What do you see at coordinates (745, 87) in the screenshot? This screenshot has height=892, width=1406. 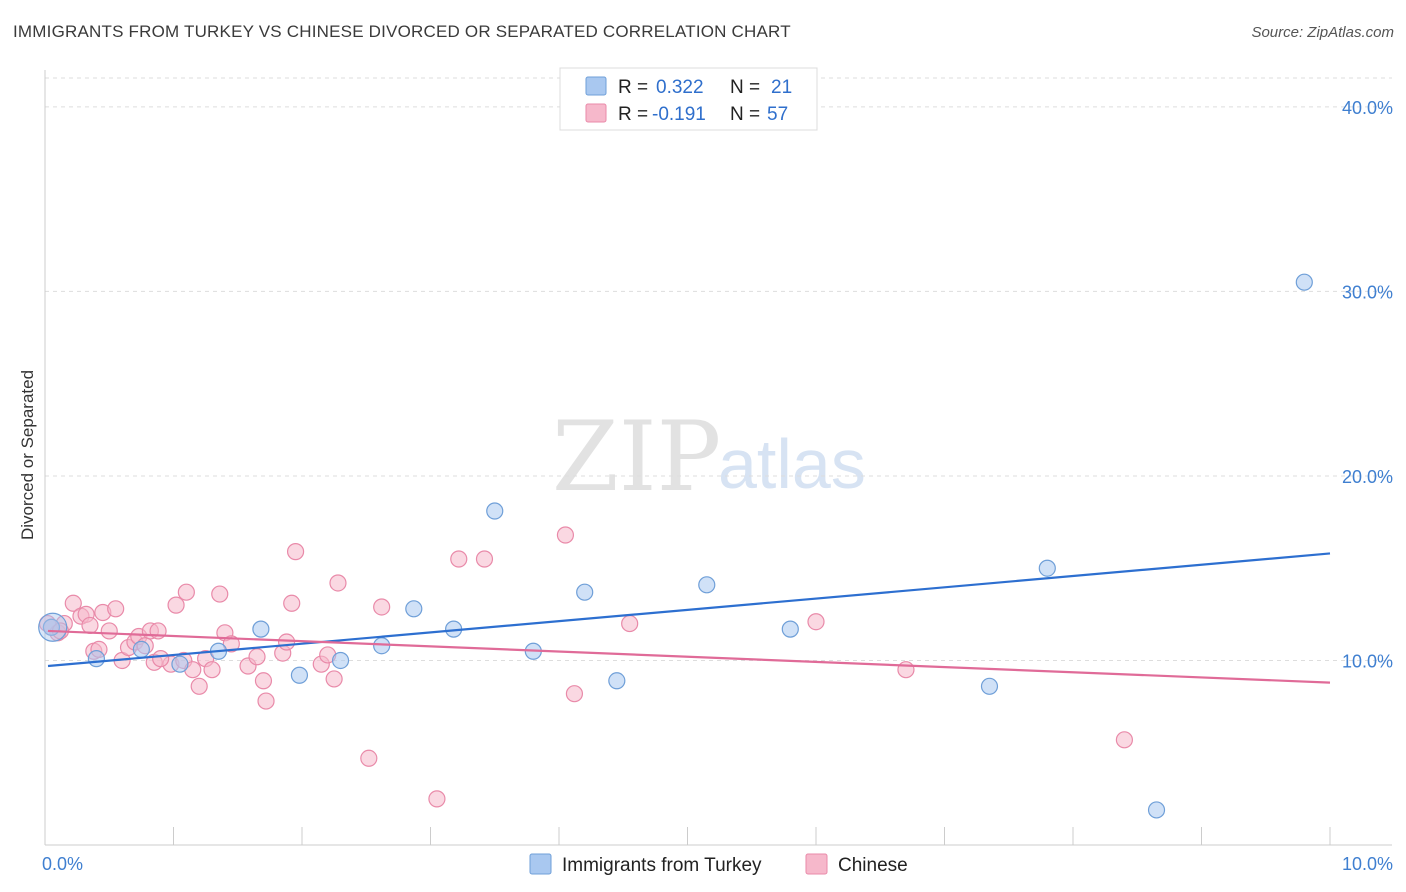 I see `legend-n-label-turkey: N =` at bounding box center [745, 87].